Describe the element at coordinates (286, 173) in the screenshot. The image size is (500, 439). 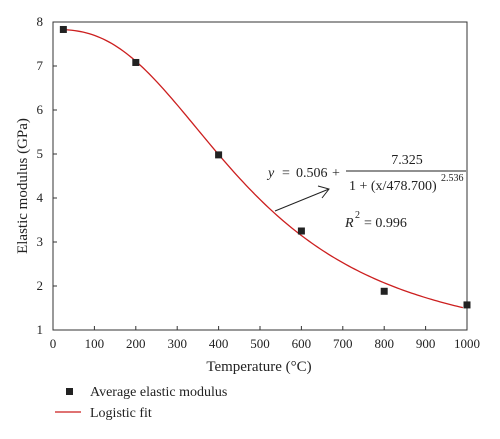
I see `equation-equals: =` at that location.